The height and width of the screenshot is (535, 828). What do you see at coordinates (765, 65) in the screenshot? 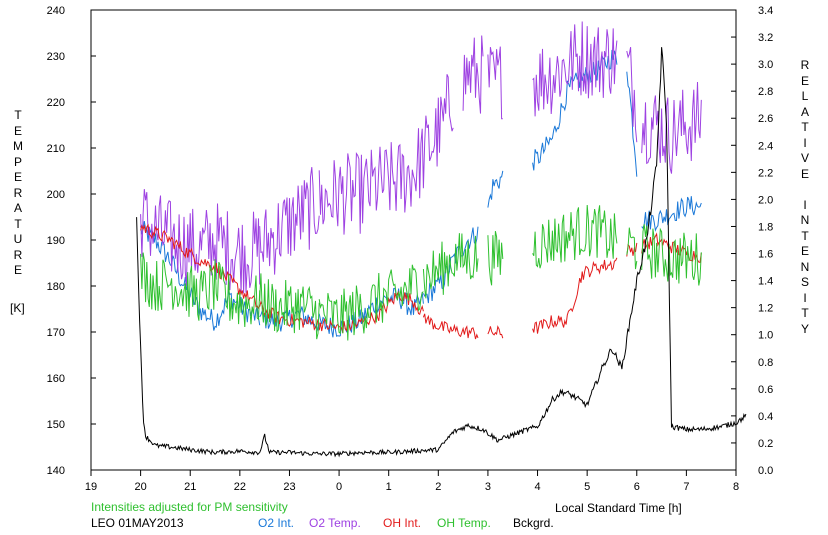
I see `right-tick-label: 3.0` at bounding box center [765, 65].